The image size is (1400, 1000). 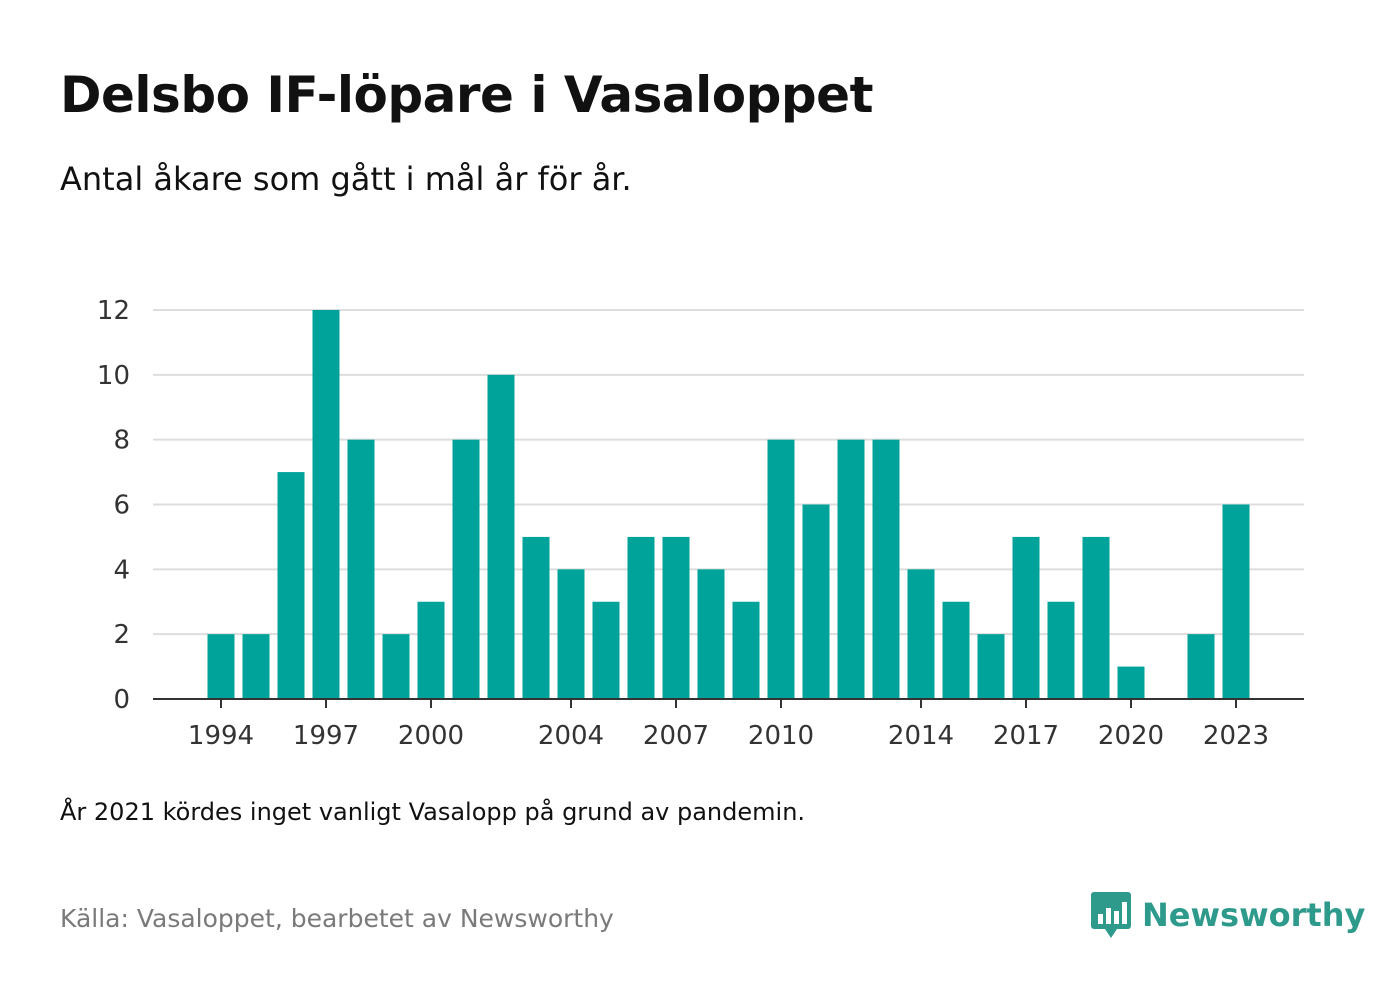 I want to click on brand-logo: Newsworthy, so click(x=1227, y=915).